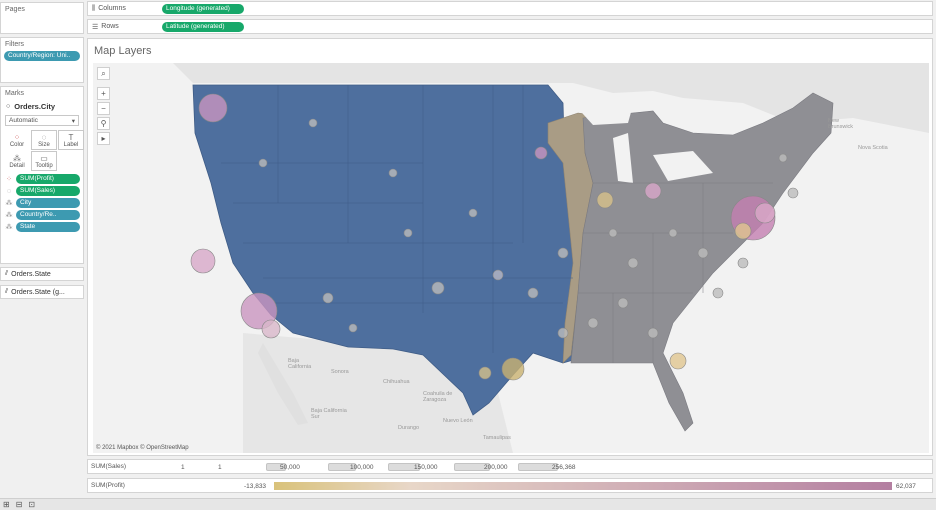  Describe the element at coordinates (17, 144) in the screenshot. I see `color-button-label: Color` at that location.